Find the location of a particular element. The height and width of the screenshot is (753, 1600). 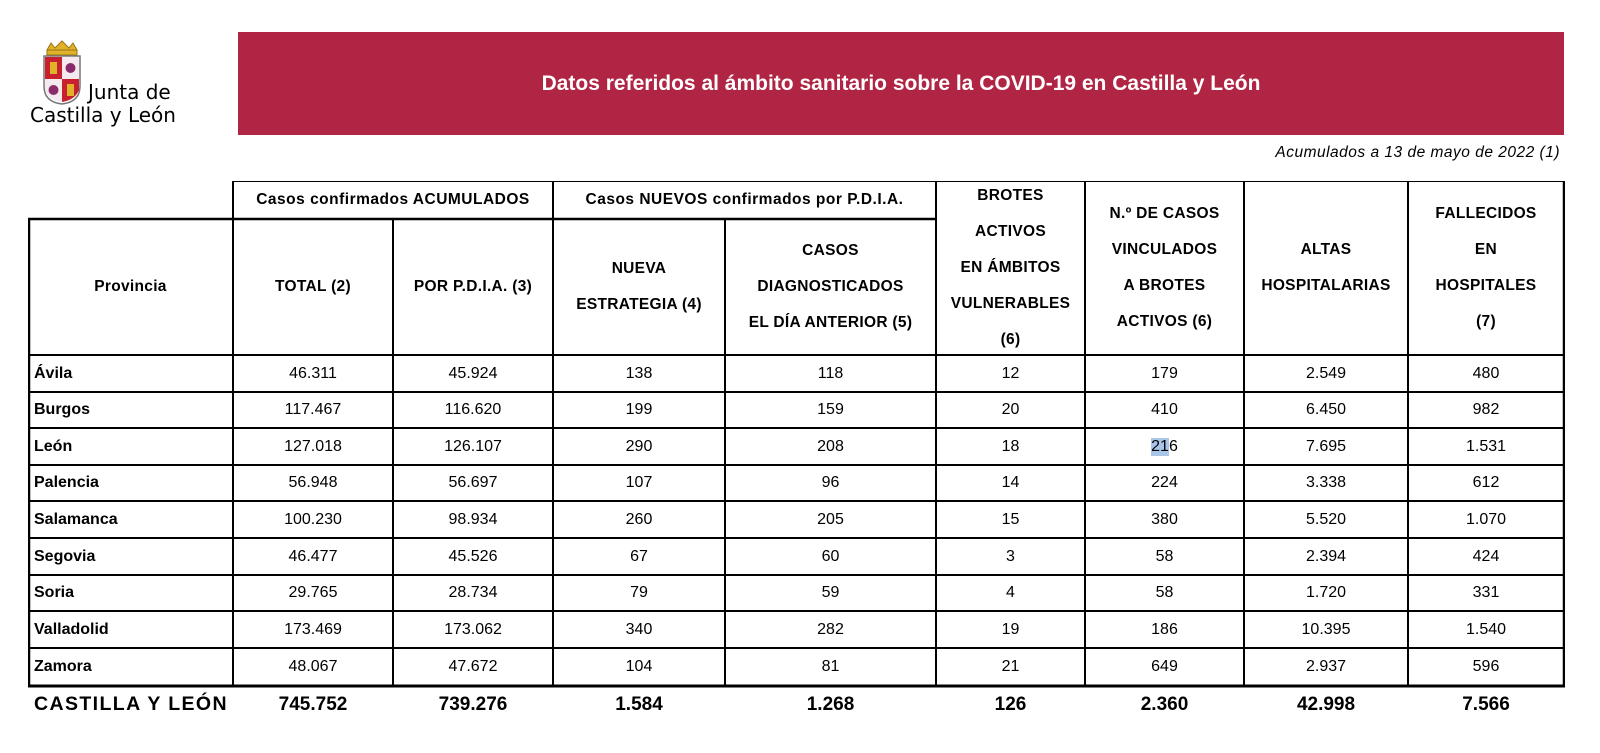

cell-text-rest: 6 is located at coordinates (1173, 446).